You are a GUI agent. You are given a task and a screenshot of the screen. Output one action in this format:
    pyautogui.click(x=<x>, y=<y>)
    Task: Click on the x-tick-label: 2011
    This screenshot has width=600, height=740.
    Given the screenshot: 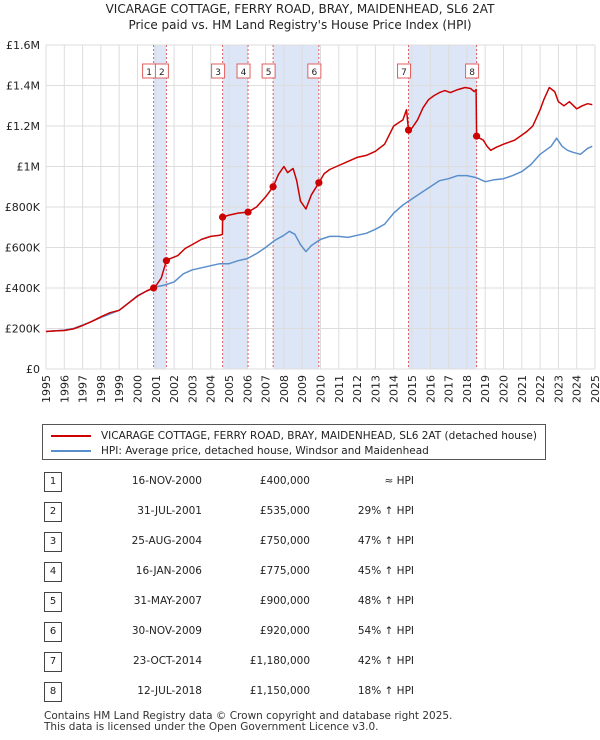 What is the action you would take?
    pyautogui.click(x=339, y=389)
    